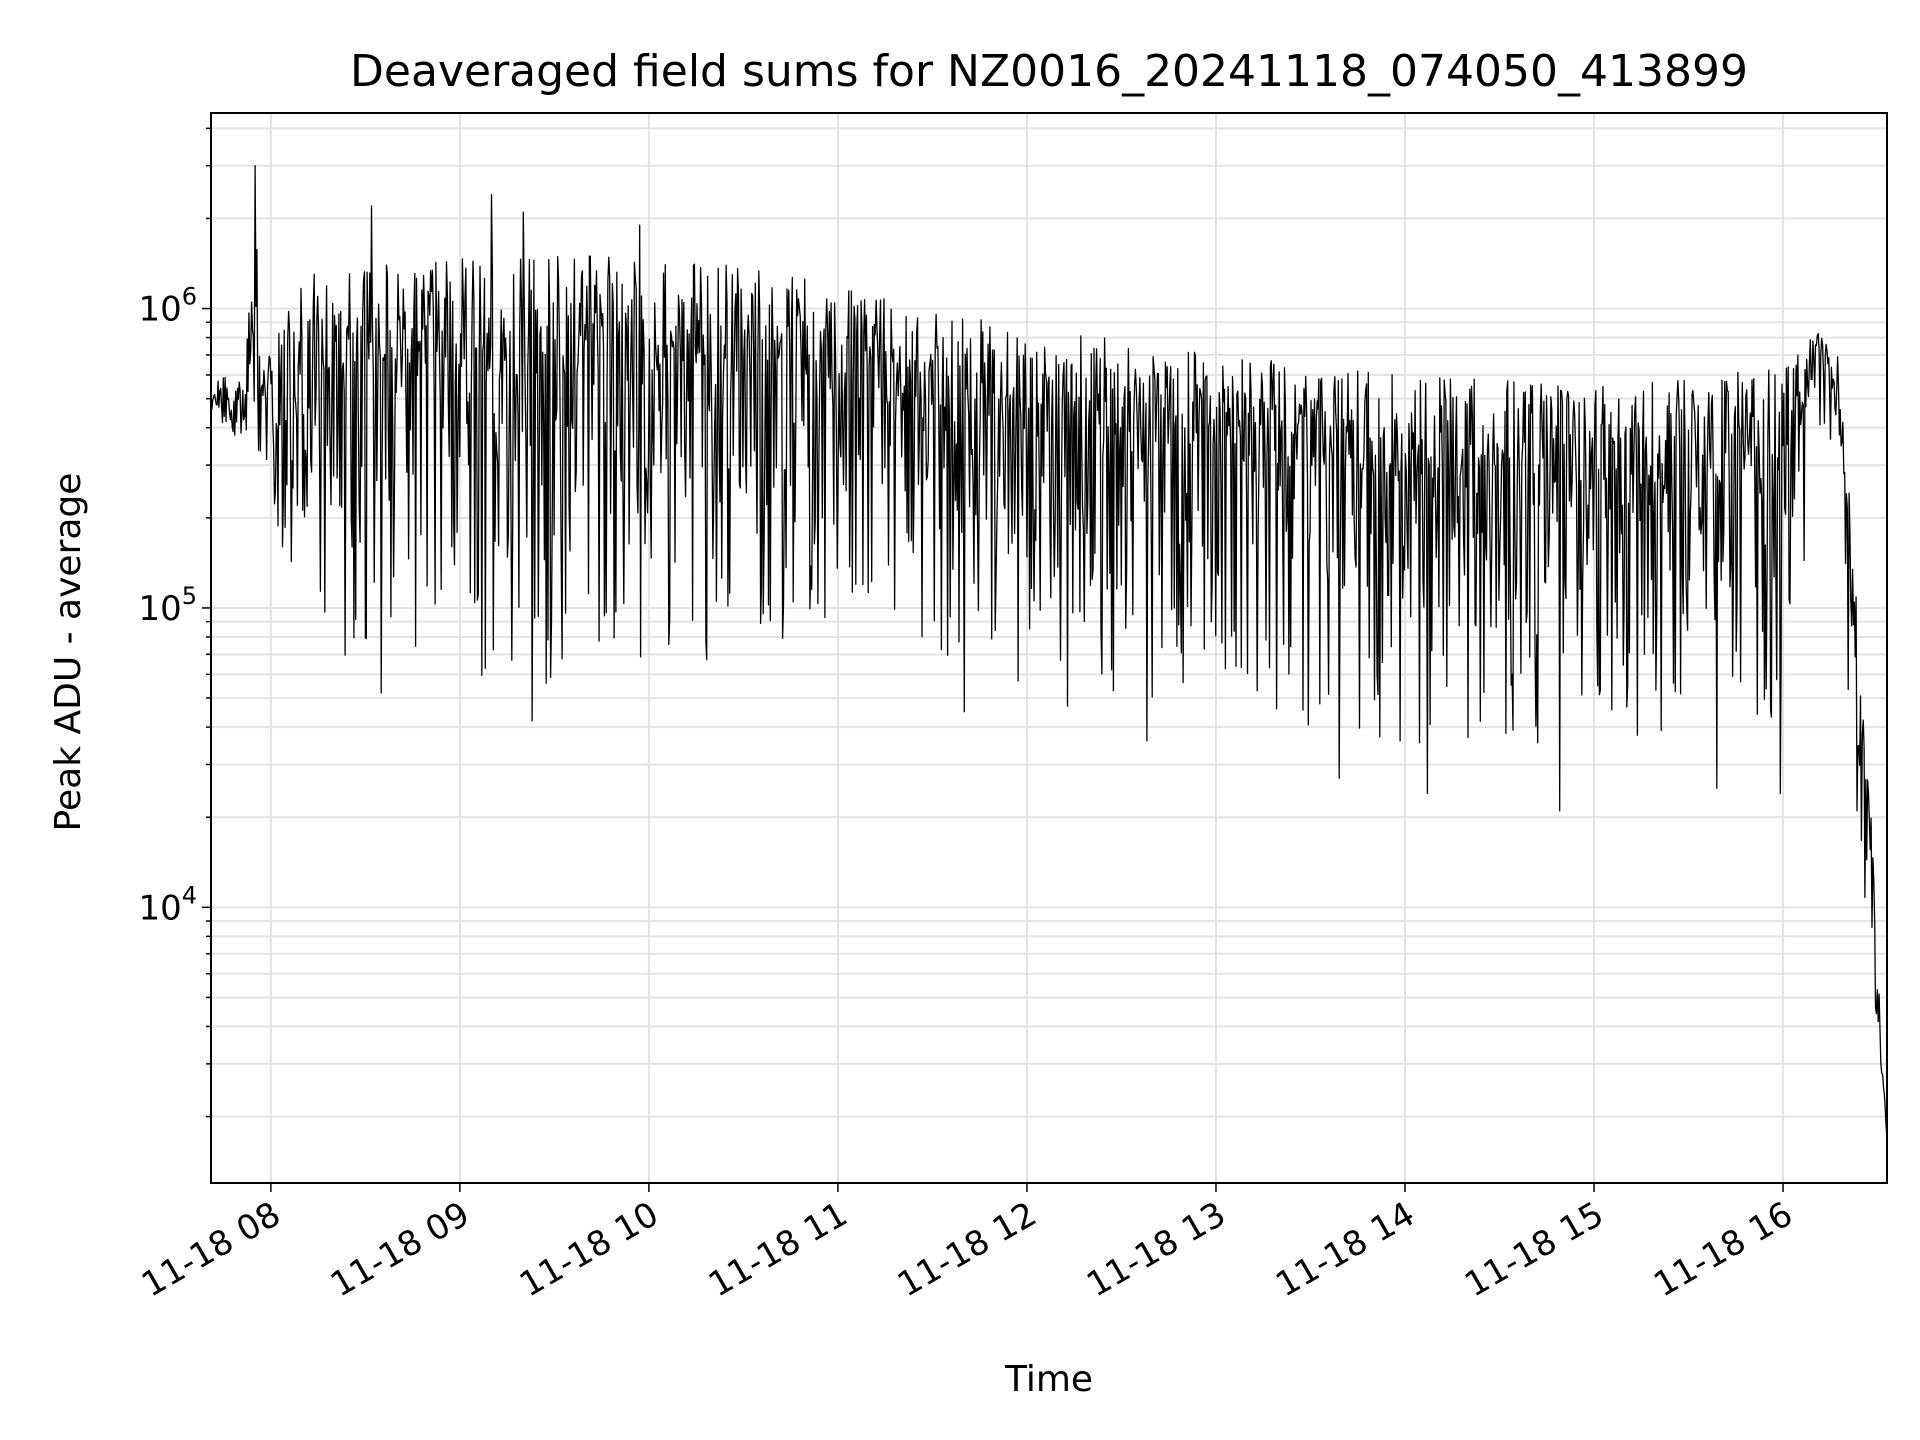 The width and height of the screenshot is (1920, 1440). I want to click on y-tick-label: 10⁶, so click(167, 306).